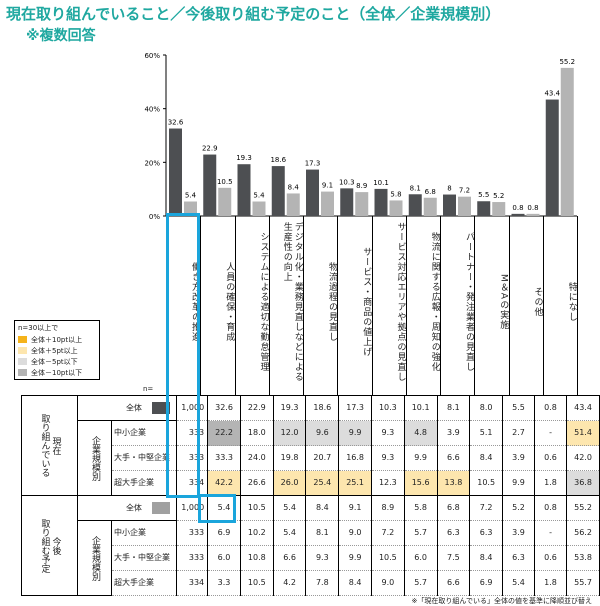  I want to click on row-name: 大手・中堅企業, so click(144, 458).